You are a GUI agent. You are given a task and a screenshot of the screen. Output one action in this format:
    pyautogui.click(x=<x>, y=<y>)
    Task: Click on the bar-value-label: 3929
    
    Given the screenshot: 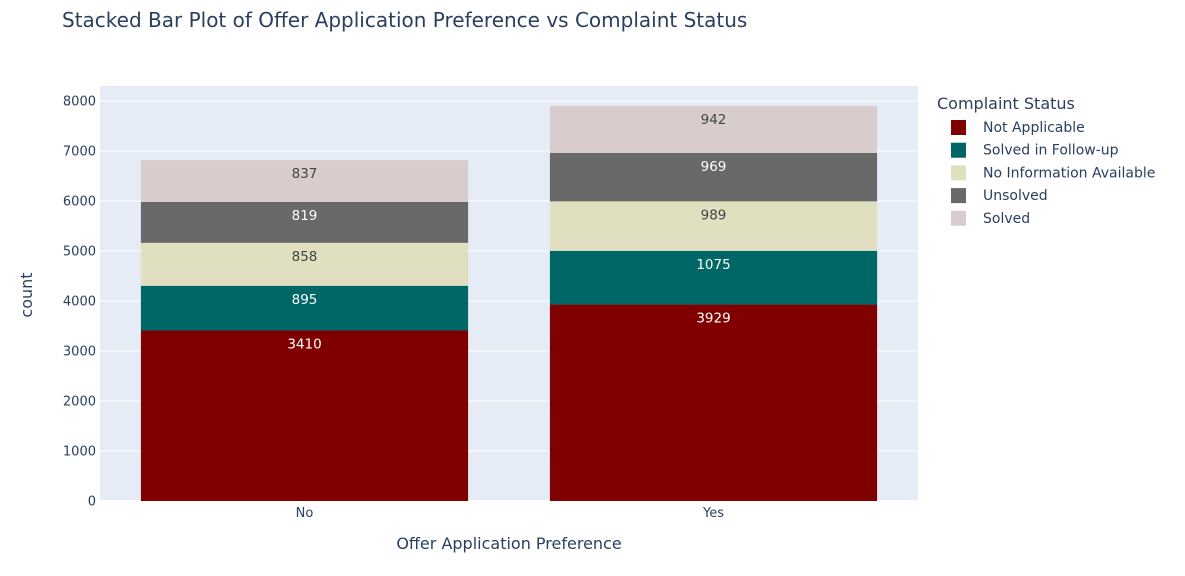 What is the action you would take?
    pyautogui.click(x=713, y=319)
    